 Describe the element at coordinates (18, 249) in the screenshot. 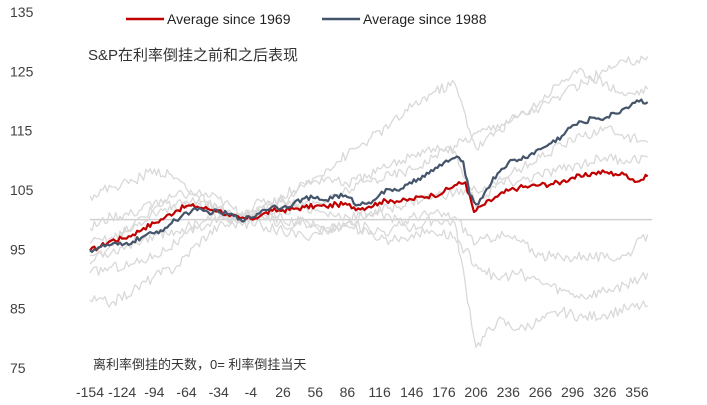

I see `y-tick-label: 95` at that location.